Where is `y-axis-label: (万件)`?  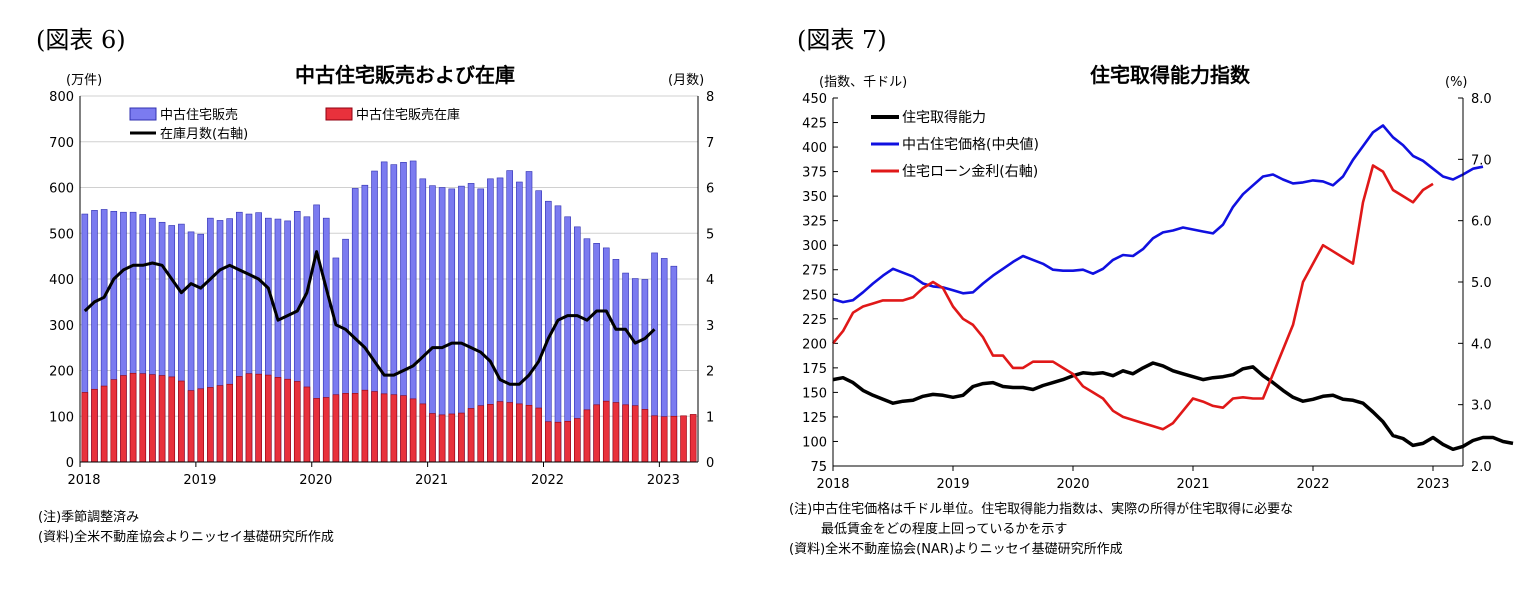 y-axis-label: (万件) is located at coordinates (84, 80).